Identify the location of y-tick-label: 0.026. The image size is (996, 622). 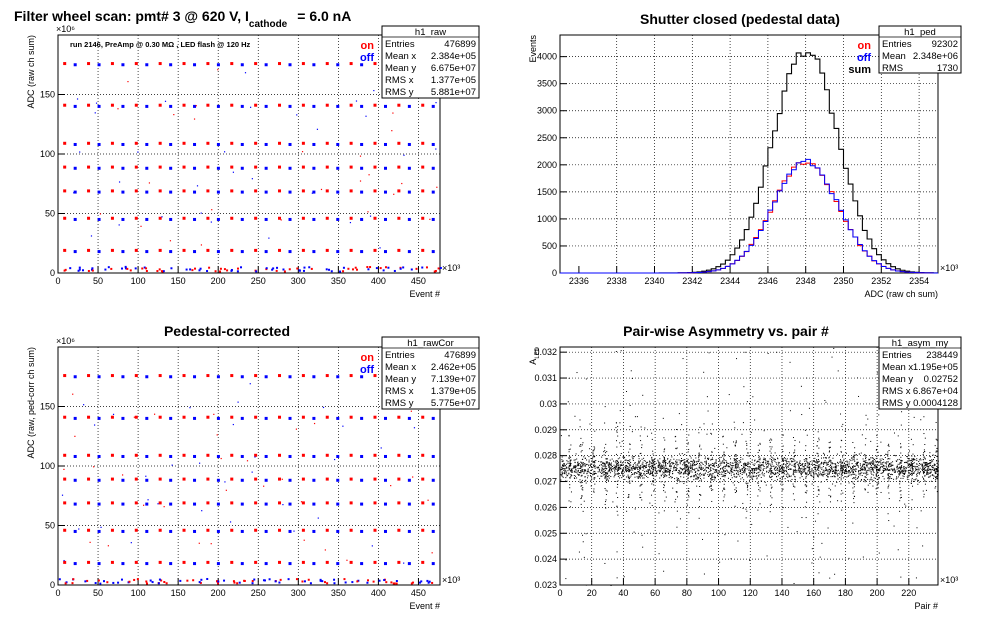
(545, 507).